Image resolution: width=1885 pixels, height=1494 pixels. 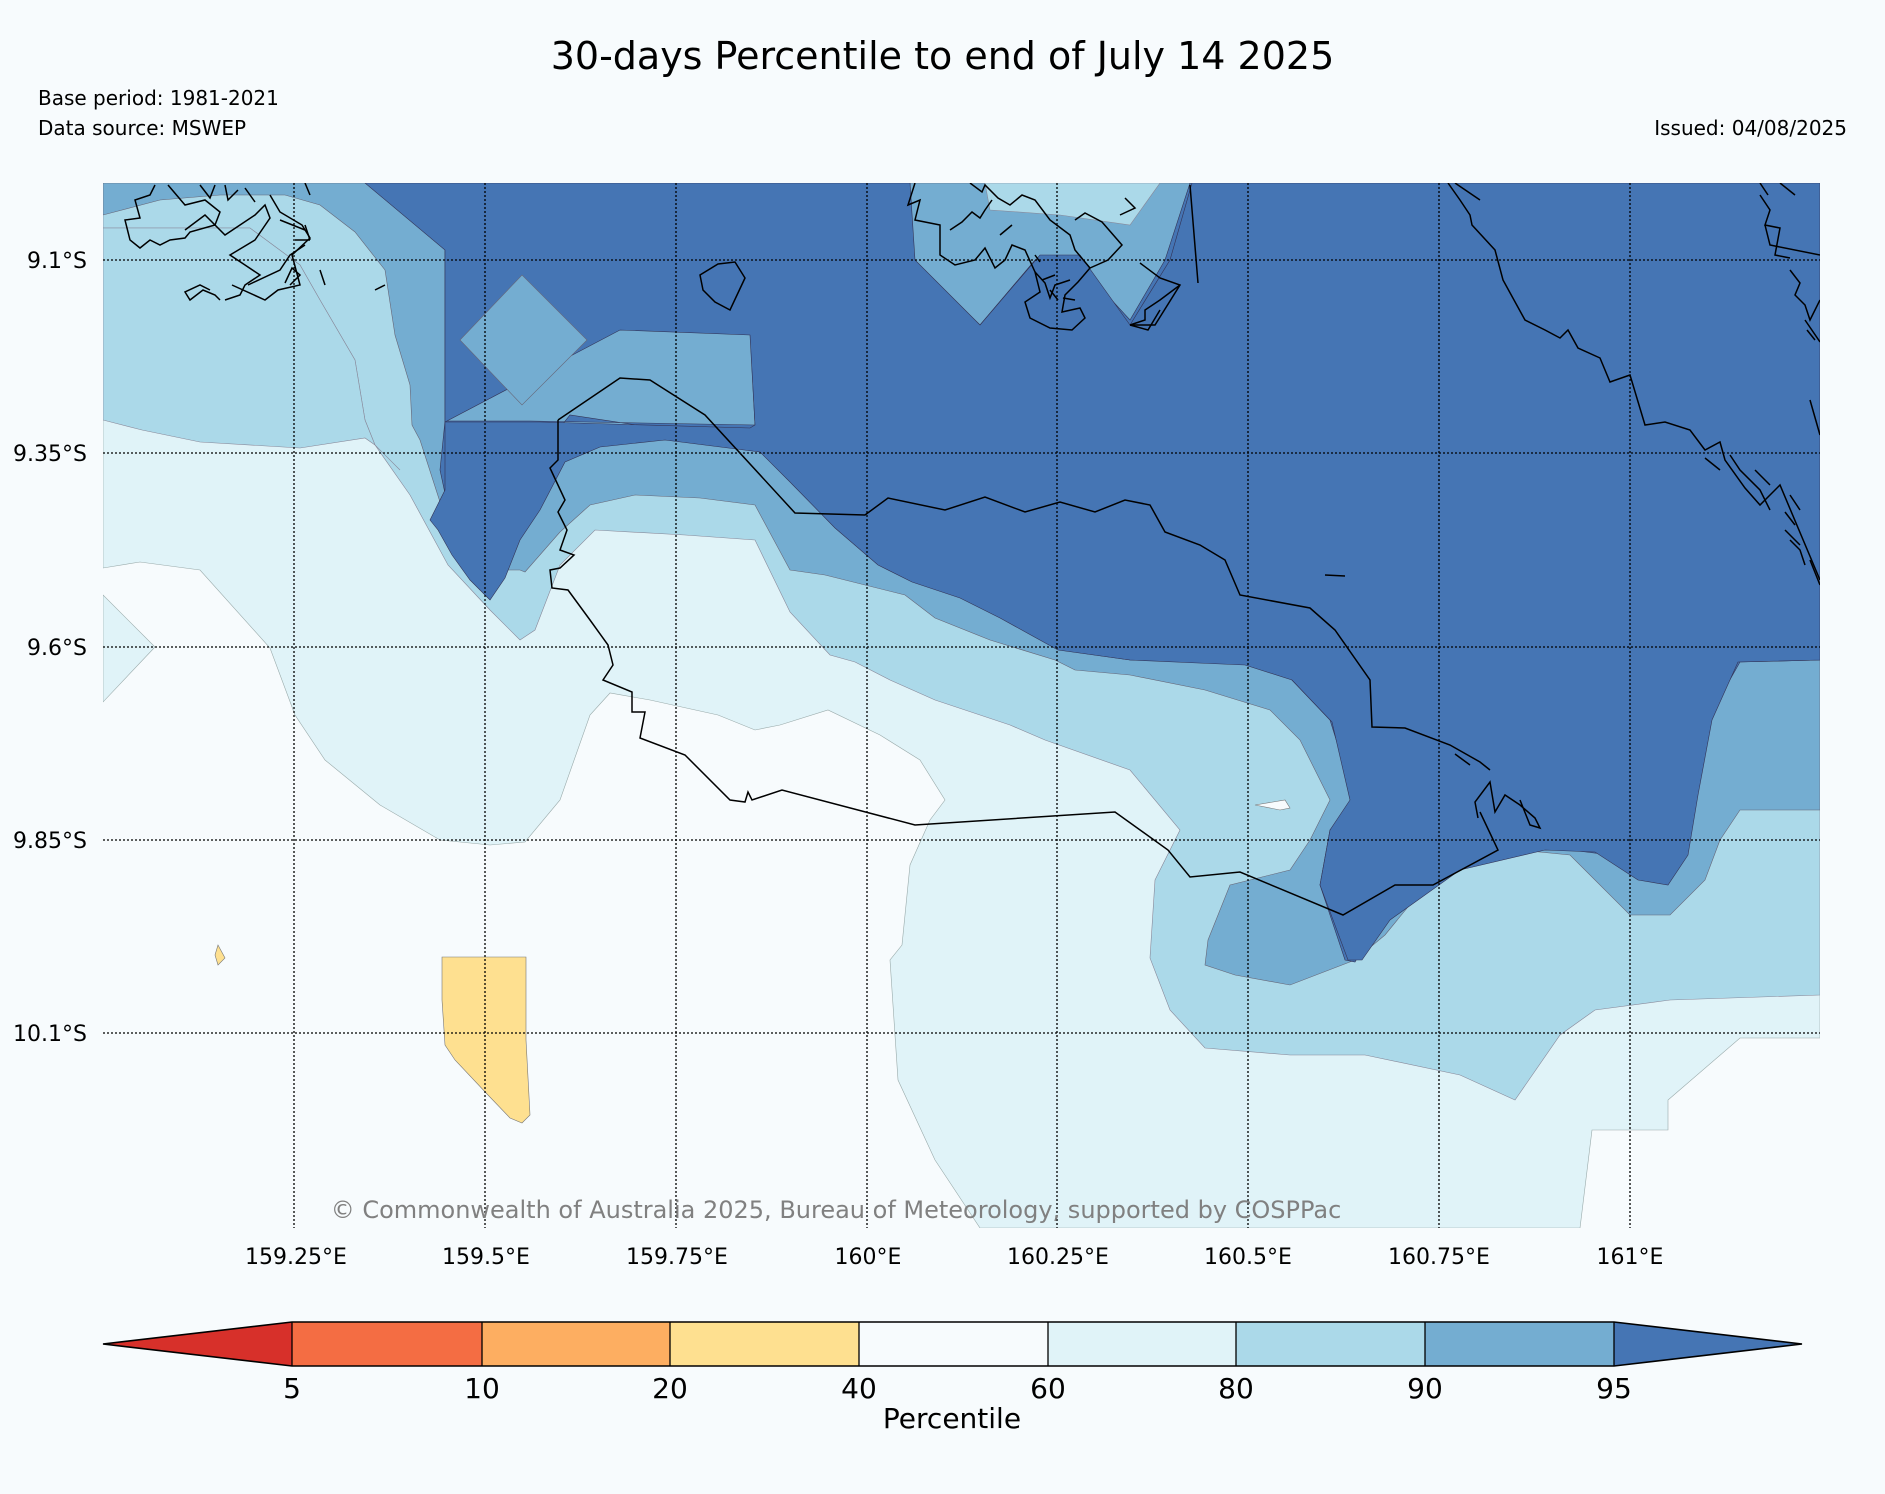 I want to click on colorbar-tick-label: 90, so click(x=1425, y=1388).